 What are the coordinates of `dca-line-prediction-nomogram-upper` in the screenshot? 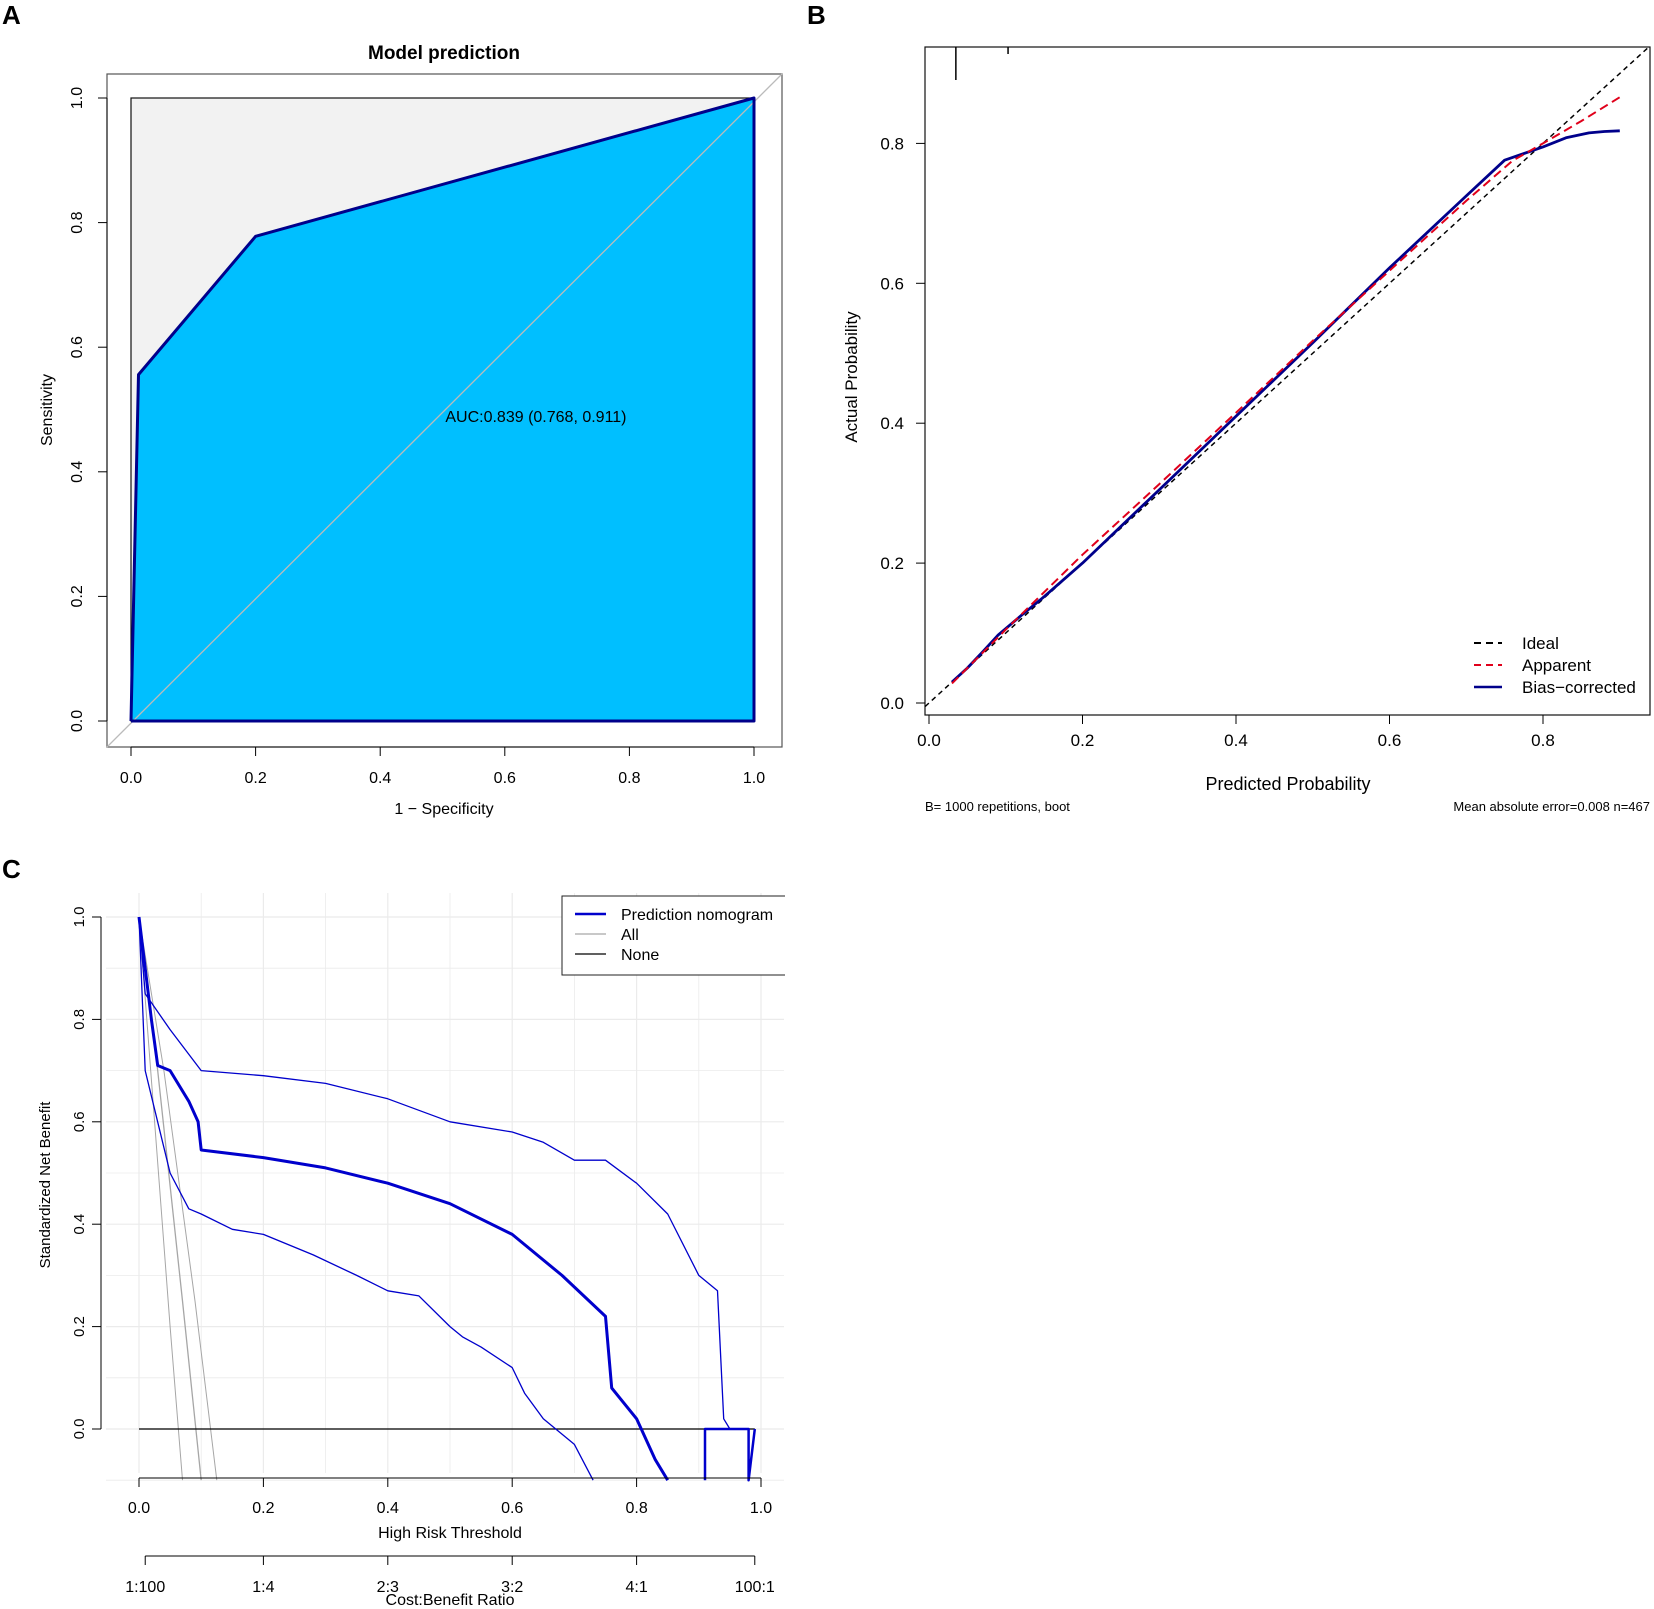 It's located at (434, 1173).